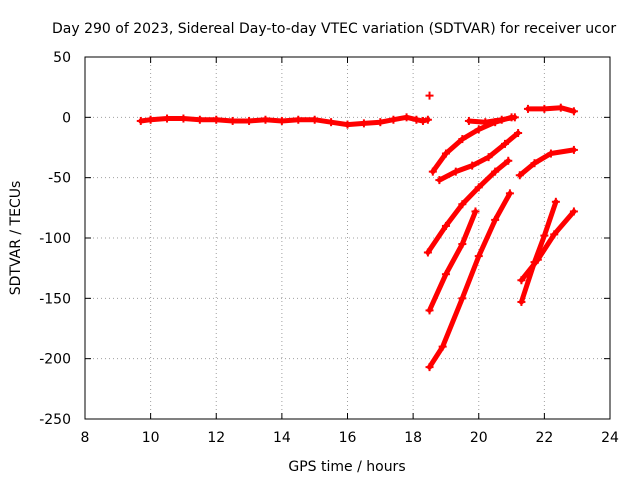 Image resolution: width=640 pixels, height=480 pixels. Describe the element at coordinates (59, 179) in the screenshot. I see `y-tick-label: -50` at that location.